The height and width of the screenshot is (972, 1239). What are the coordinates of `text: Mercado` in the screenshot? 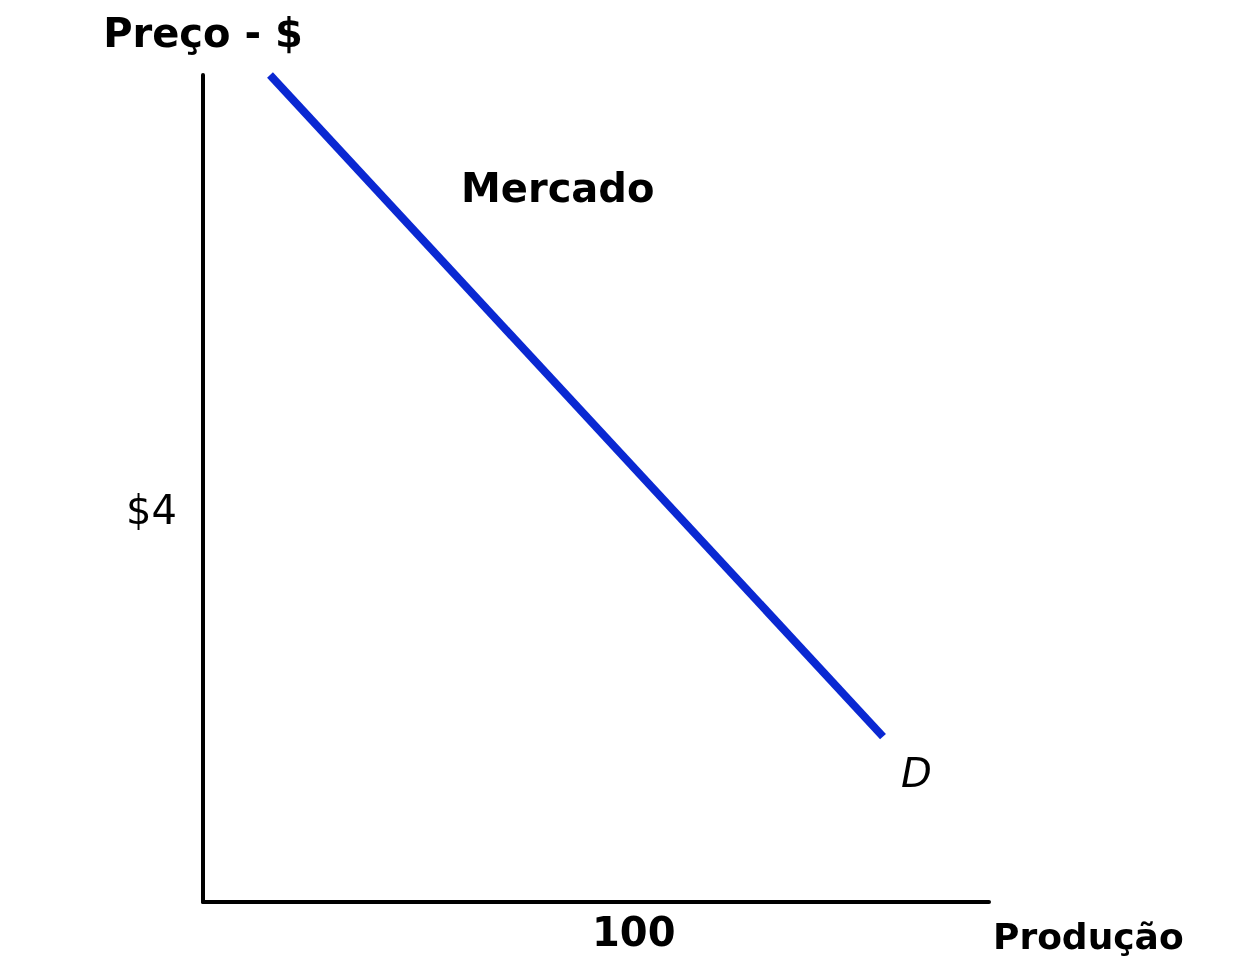 It's located at (558, 188).